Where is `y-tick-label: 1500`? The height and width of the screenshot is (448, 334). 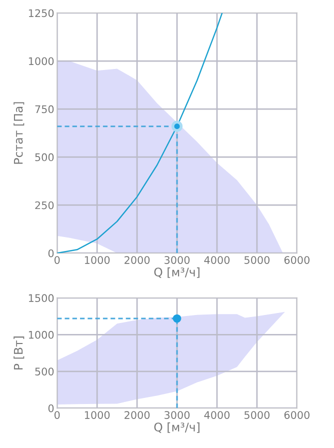 y-tick-label: 1500 is located at coordinates (41, 298).